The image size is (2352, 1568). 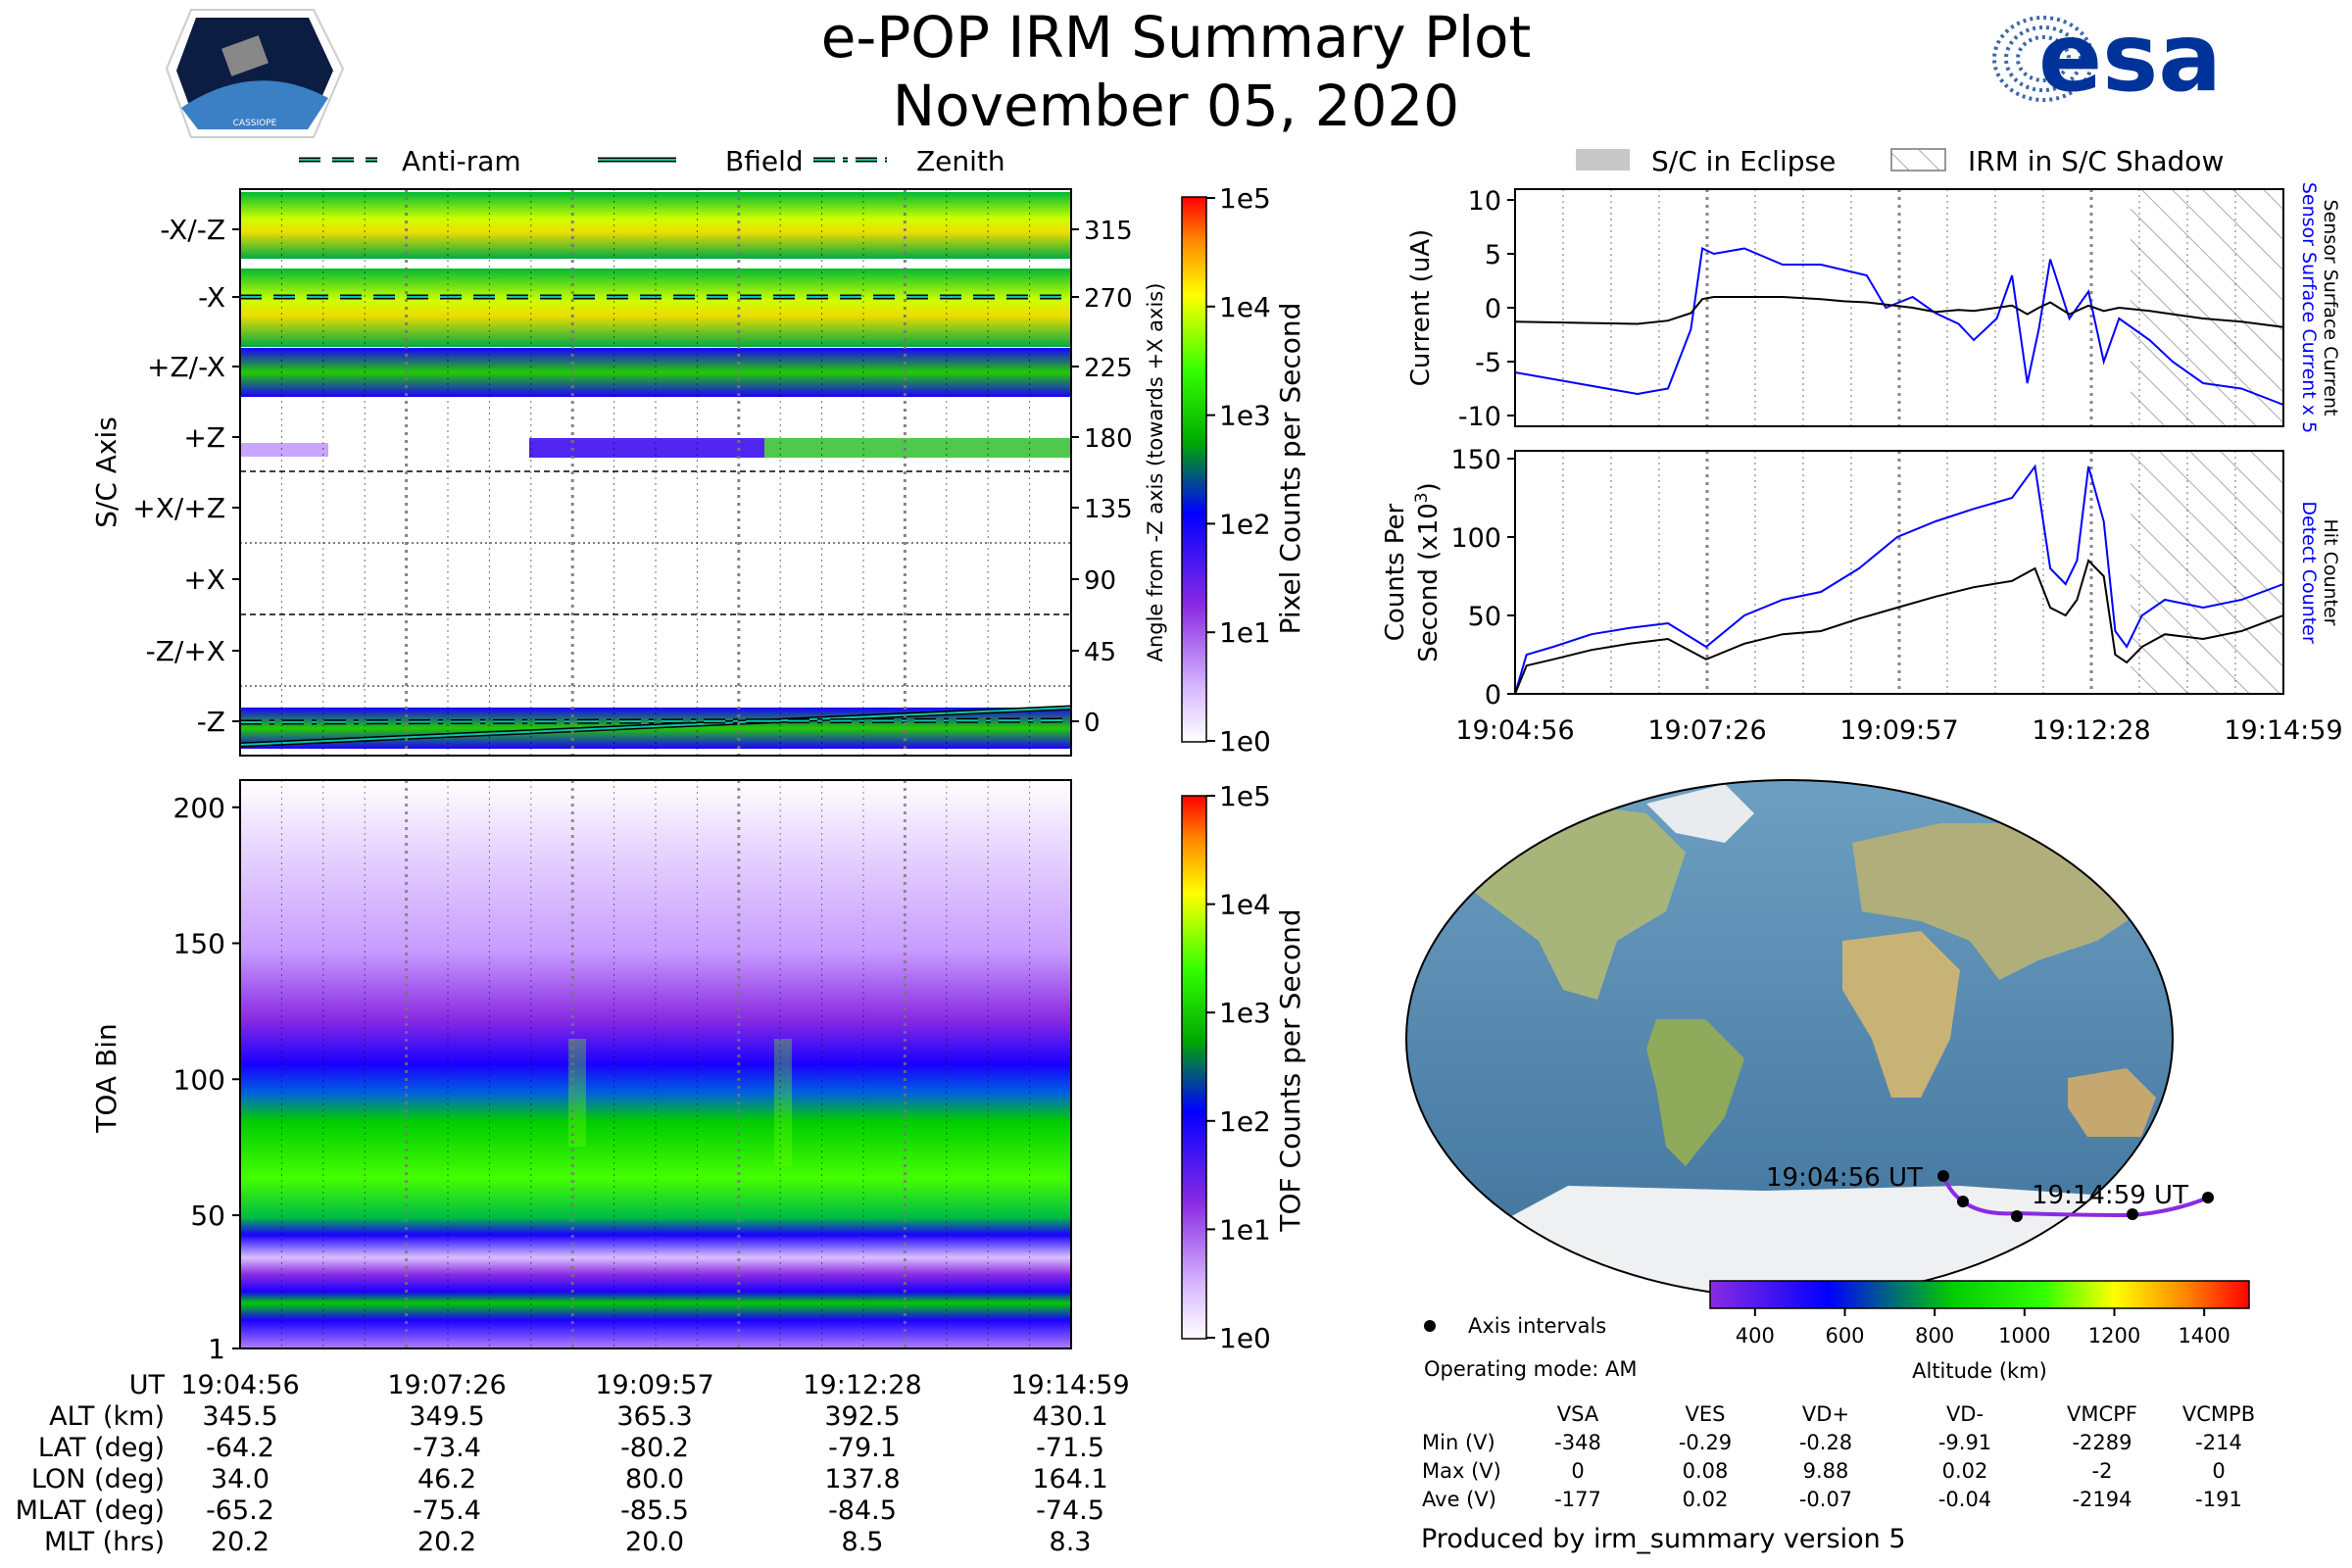 What do you see at coordinates (1706, 1414) in the screenshot?
I see `voltage-header: VES` at bounding box center [1706, 1414].